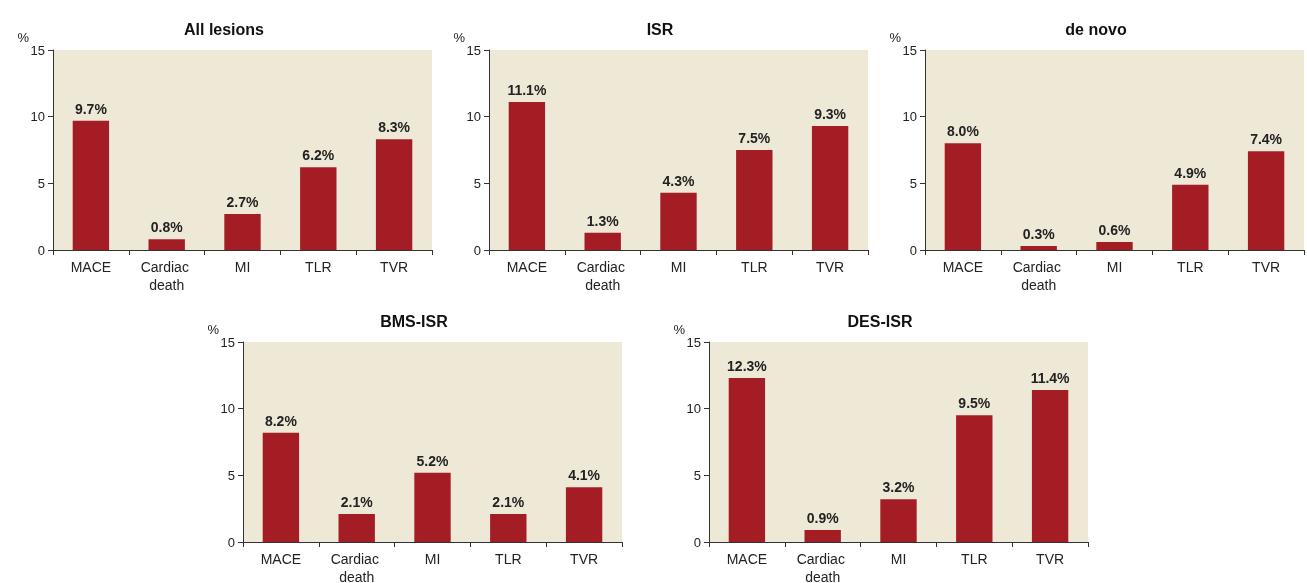  Describe the element at coordinates (318, 155) in the screenshot. I see `data-label: 6.2%` at that location.